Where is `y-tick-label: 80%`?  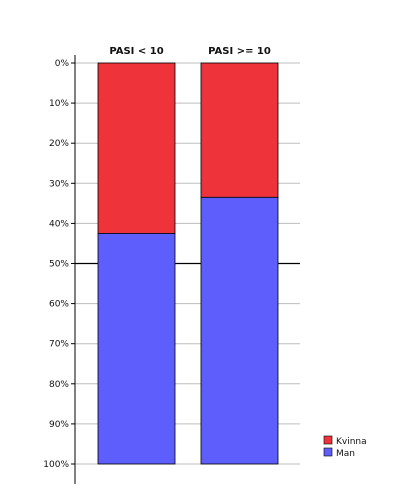
y-tick-label: 80% is located at coordinates (59, 385).